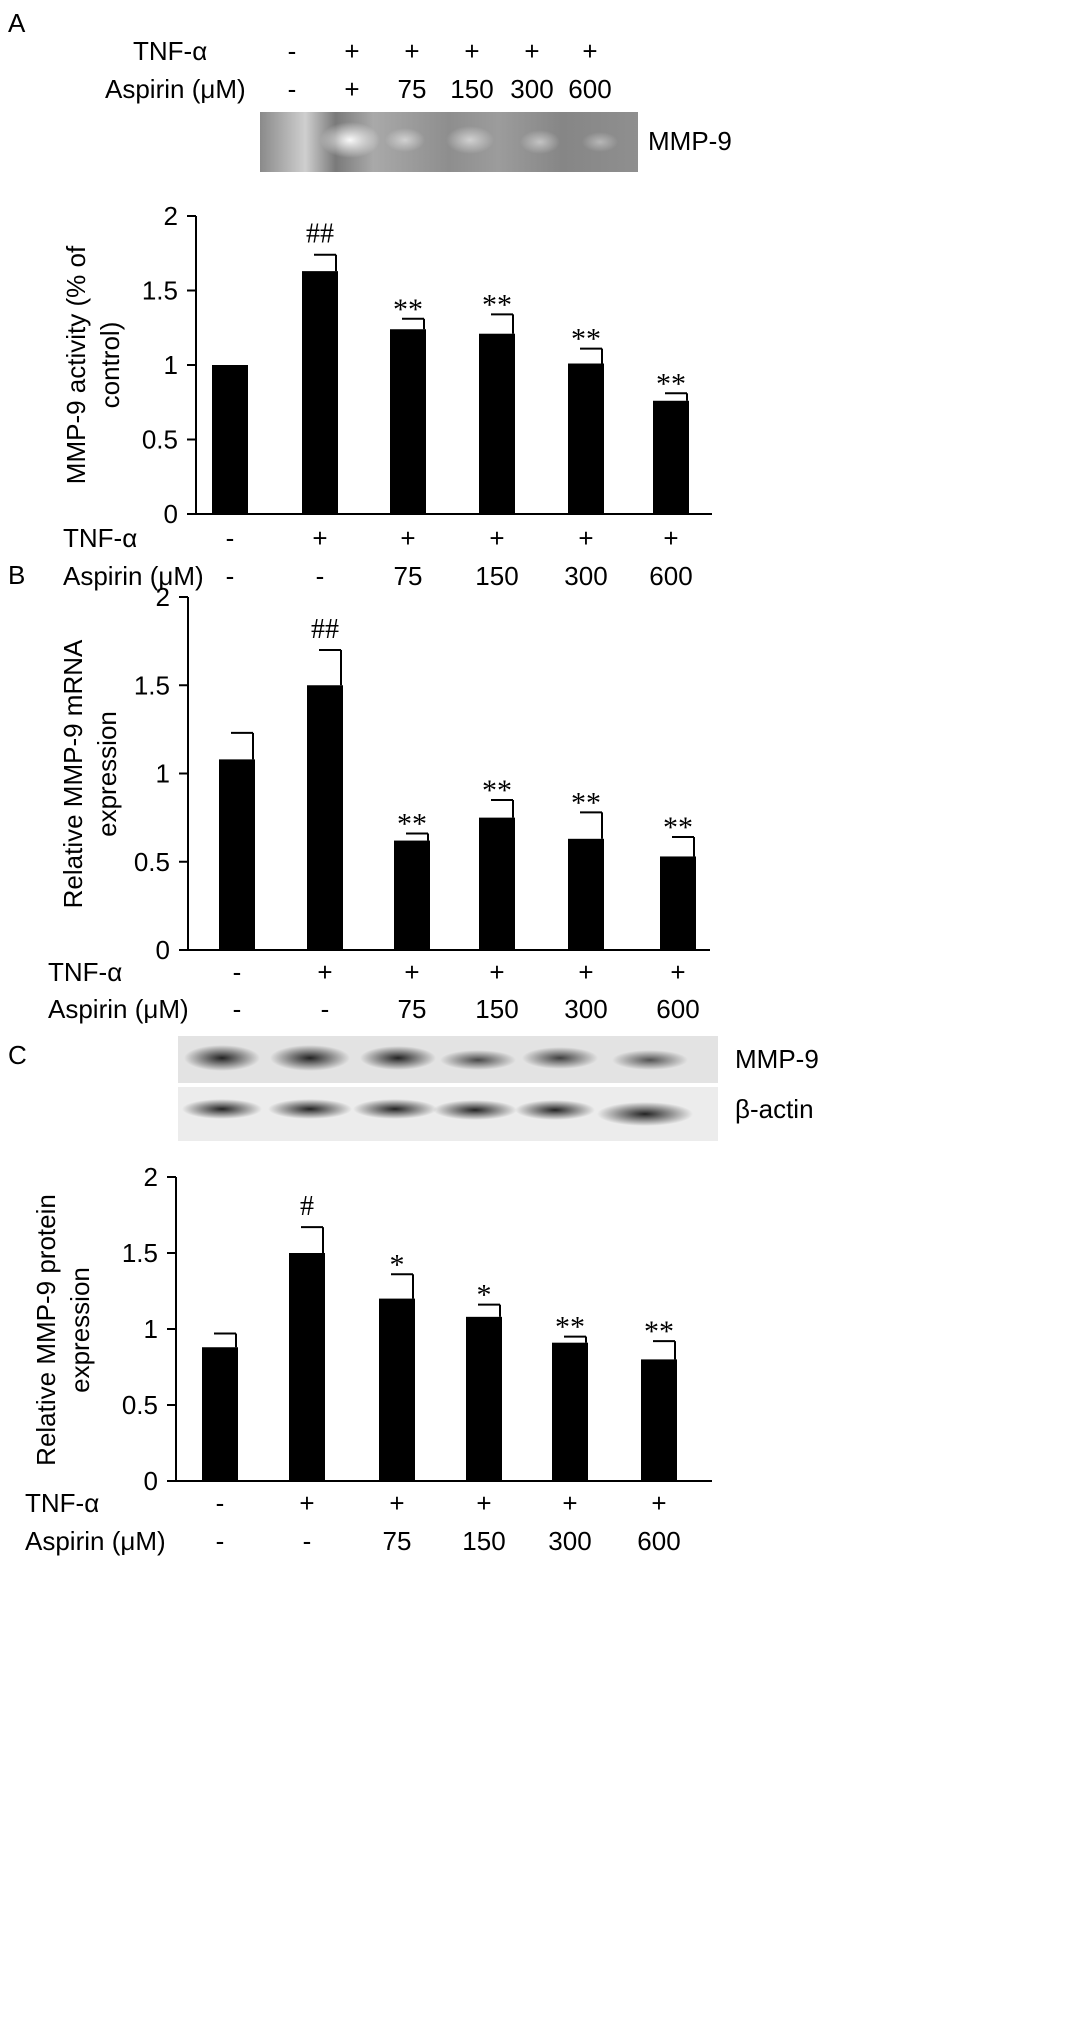 The width and height of the screenshot is (1076, 2039). What do you see at coordinates (436, 1058) in the screenshot?
I see `blot-c-mmp9-bands` at bounding box center [436, 1058].